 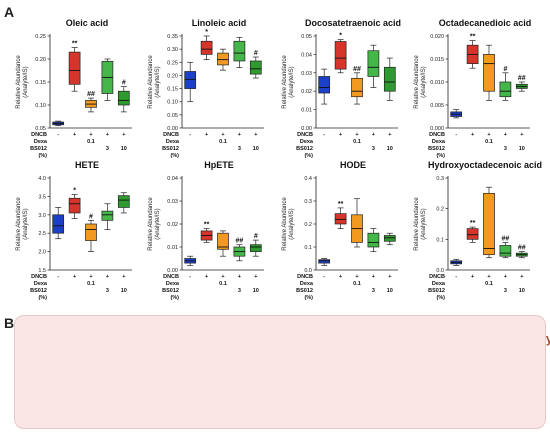 What do you see at coordinates (42, 216) in the screenshot?
I see `y-tick-label: 3.0` at bounding box center [42, 216].